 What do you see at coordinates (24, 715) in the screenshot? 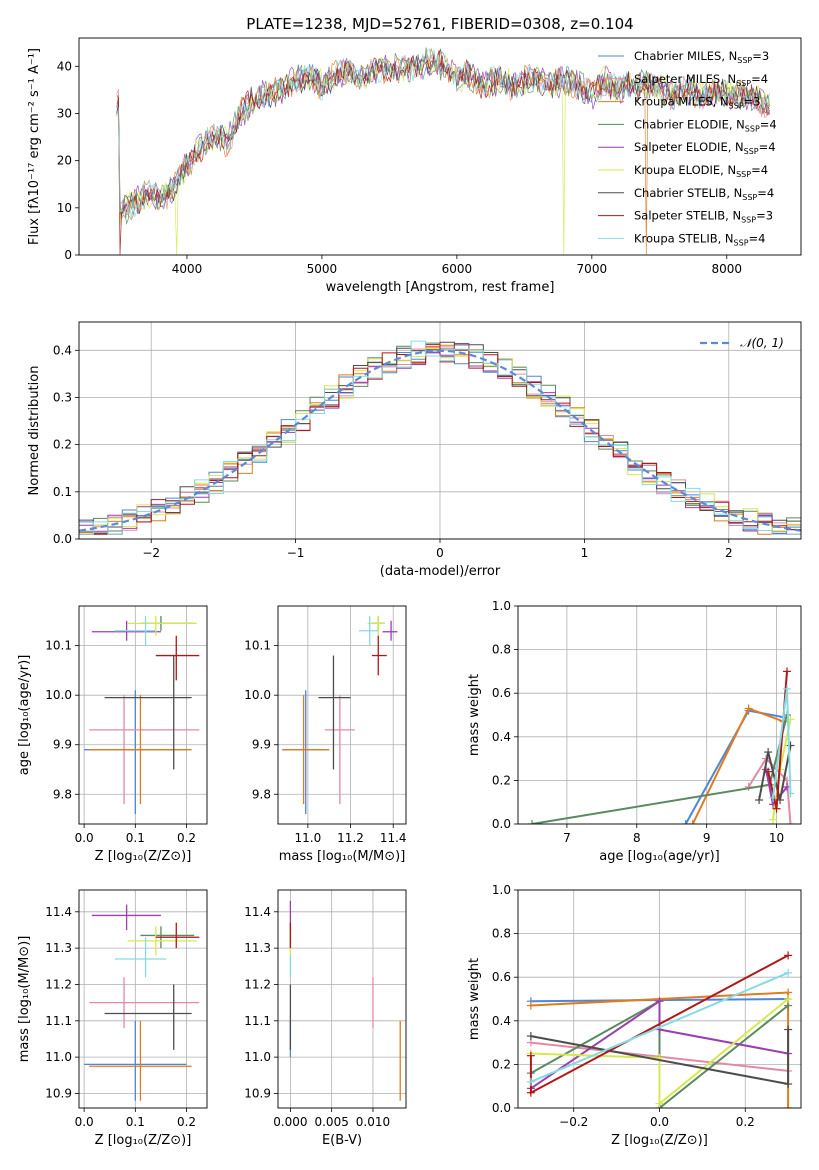
I see `y-axis-label: age [log₁₀(age/yr)]` at bounding box center [24, 715].